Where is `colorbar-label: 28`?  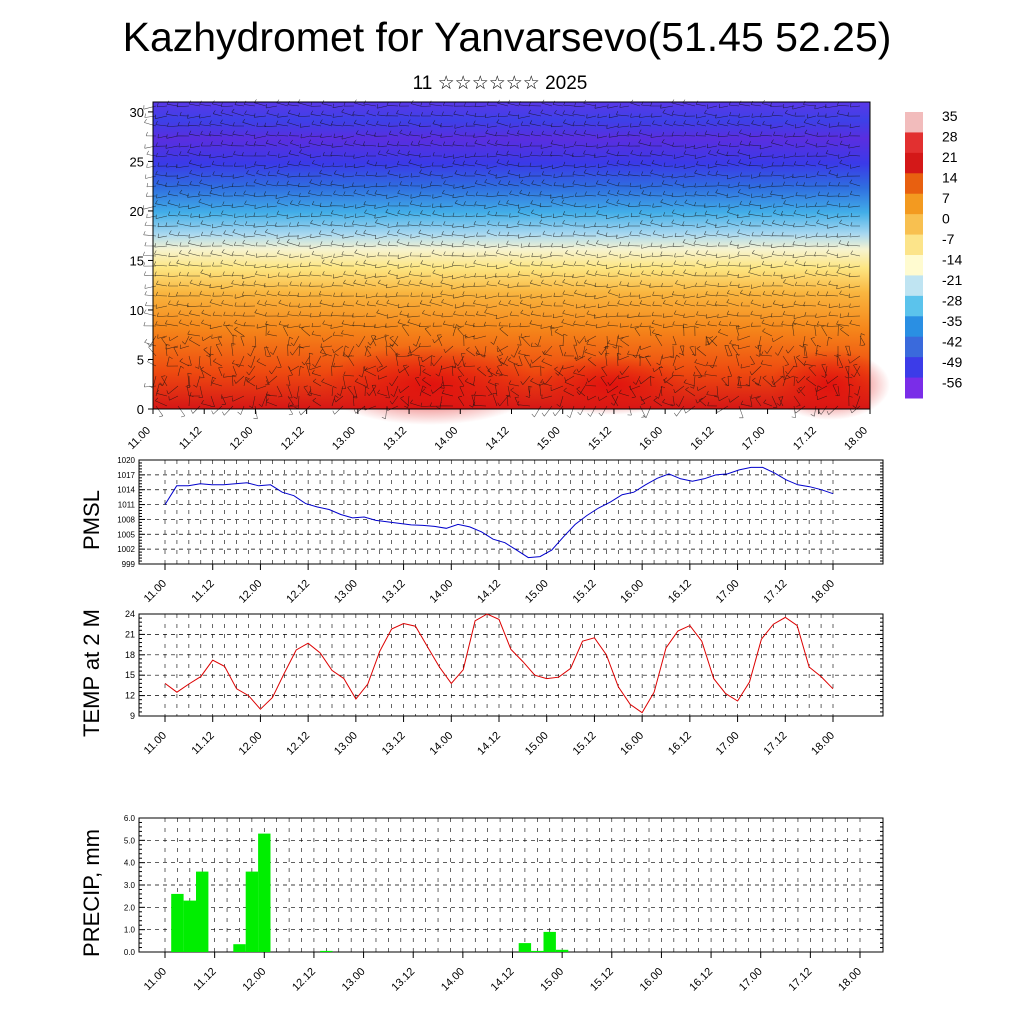 colorbar-label: 28 is located at coordinates (950, 137).